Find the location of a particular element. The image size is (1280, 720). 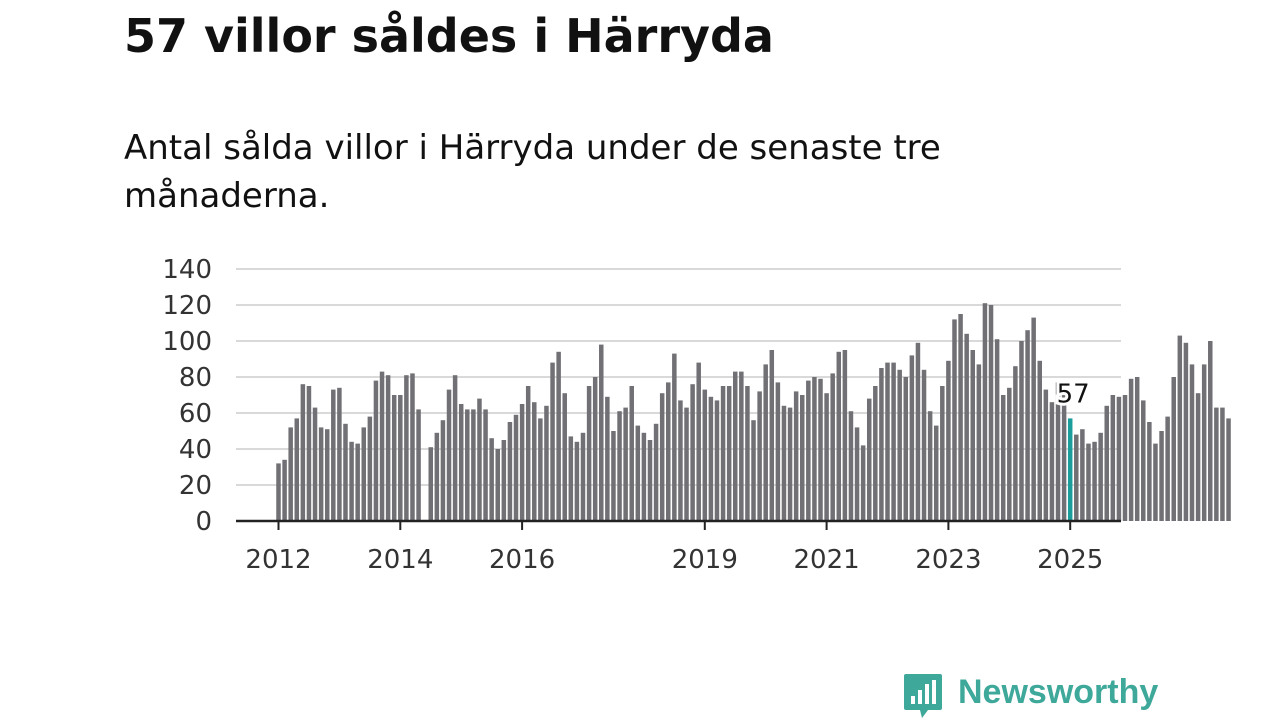

y-tick-label: 0 is located at coordinates (203, 522).